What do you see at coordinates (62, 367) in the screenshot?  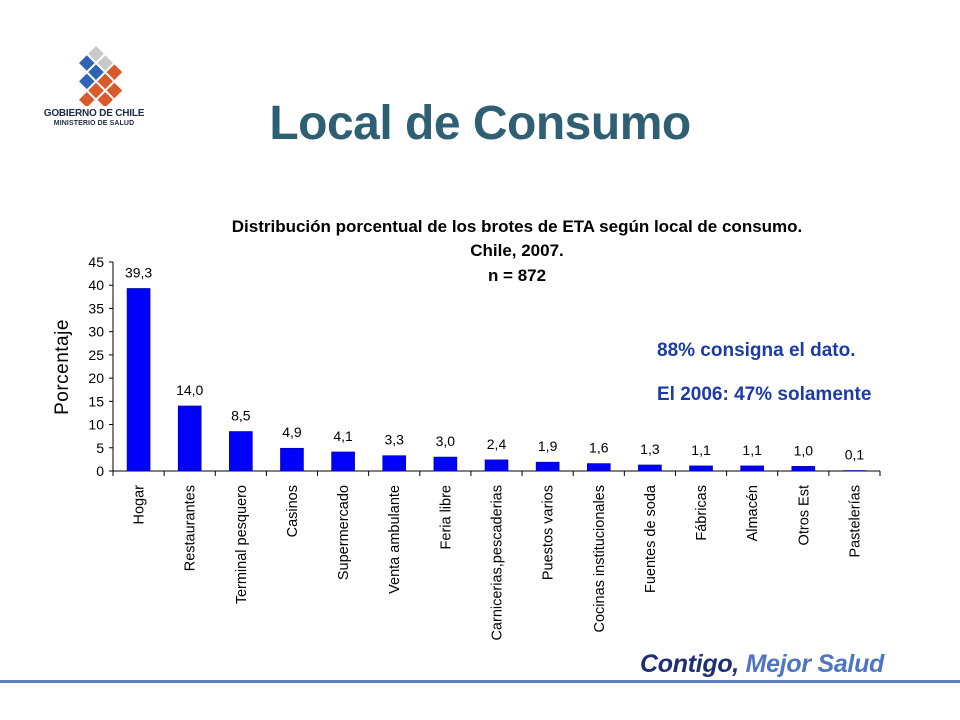 I see `y-axis-label: Porcentaje` at bounding box center [62, 367].